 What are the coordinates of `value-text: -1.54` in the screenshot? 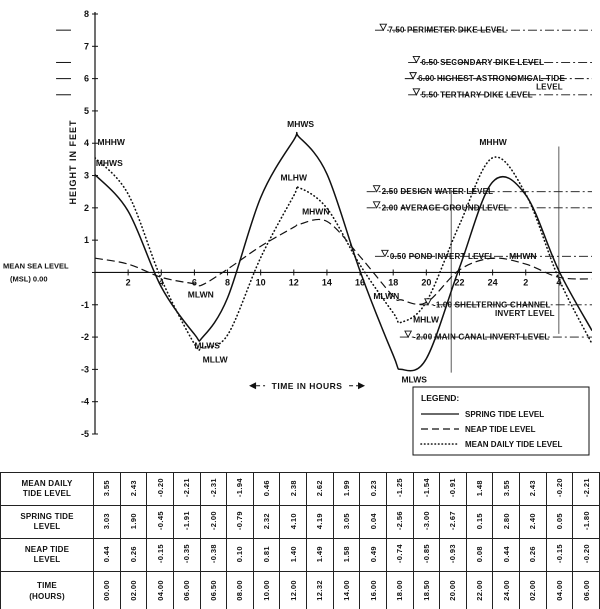 It's located at (426, 488).